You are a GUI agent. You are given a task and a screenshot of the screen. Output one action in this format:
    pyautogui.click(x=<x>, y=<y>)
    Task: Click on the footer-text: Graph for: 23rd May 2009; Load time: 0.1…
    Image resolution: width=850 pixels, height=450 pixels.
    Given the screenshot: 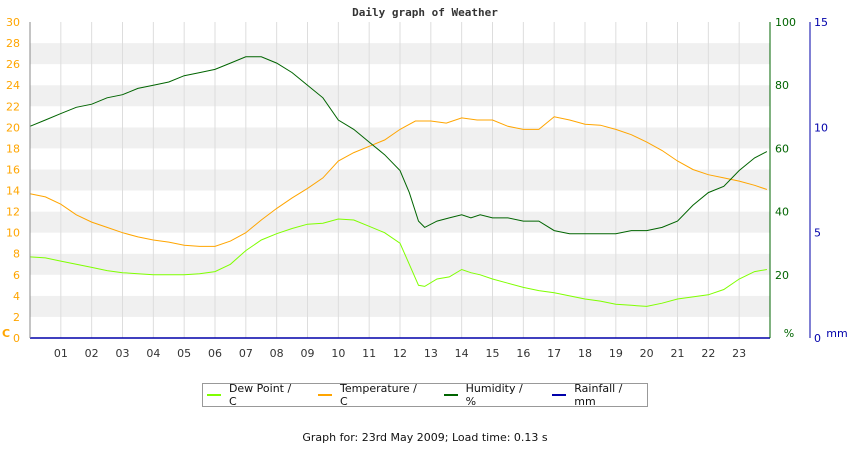 What is the action you would take?
    pyautogui.click(x=425, y=437)
    